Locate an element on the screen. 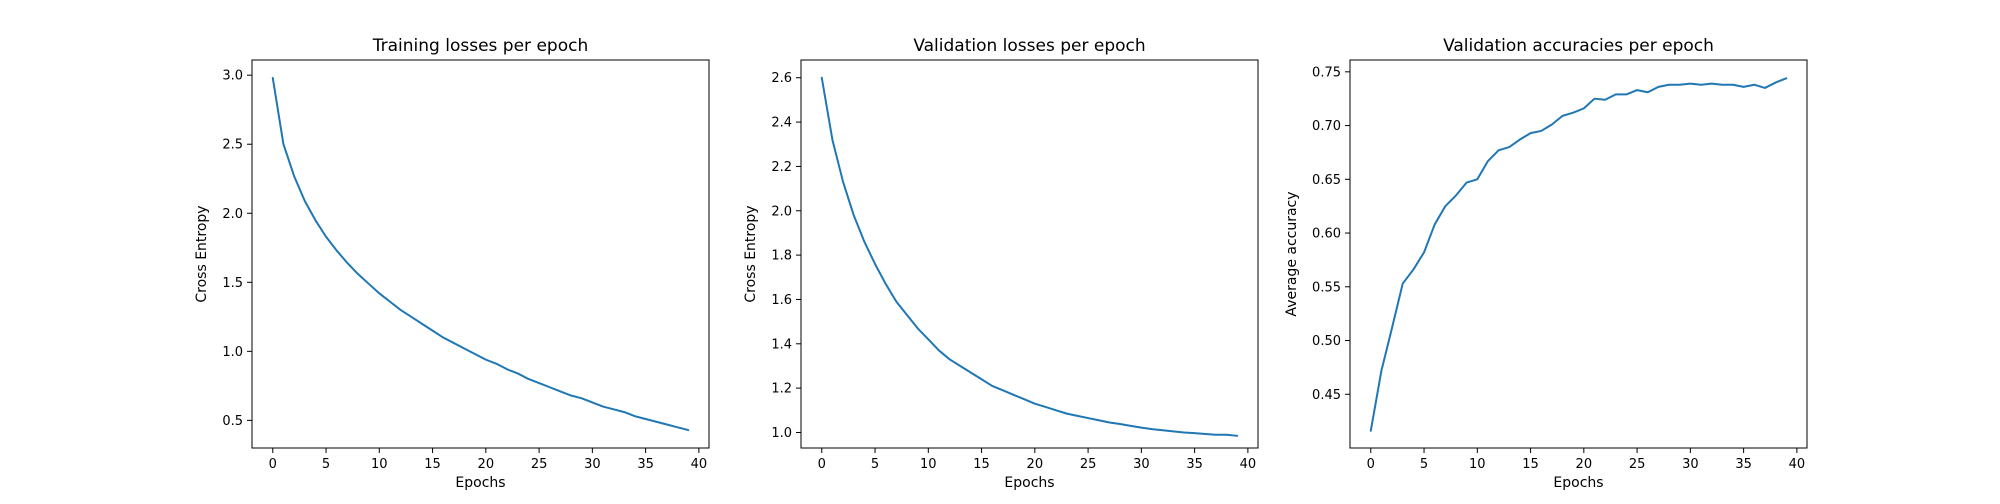 This screenshot has height=504, width=2000. y-tick-label: 1.4 is located at coordinates (781, 344).